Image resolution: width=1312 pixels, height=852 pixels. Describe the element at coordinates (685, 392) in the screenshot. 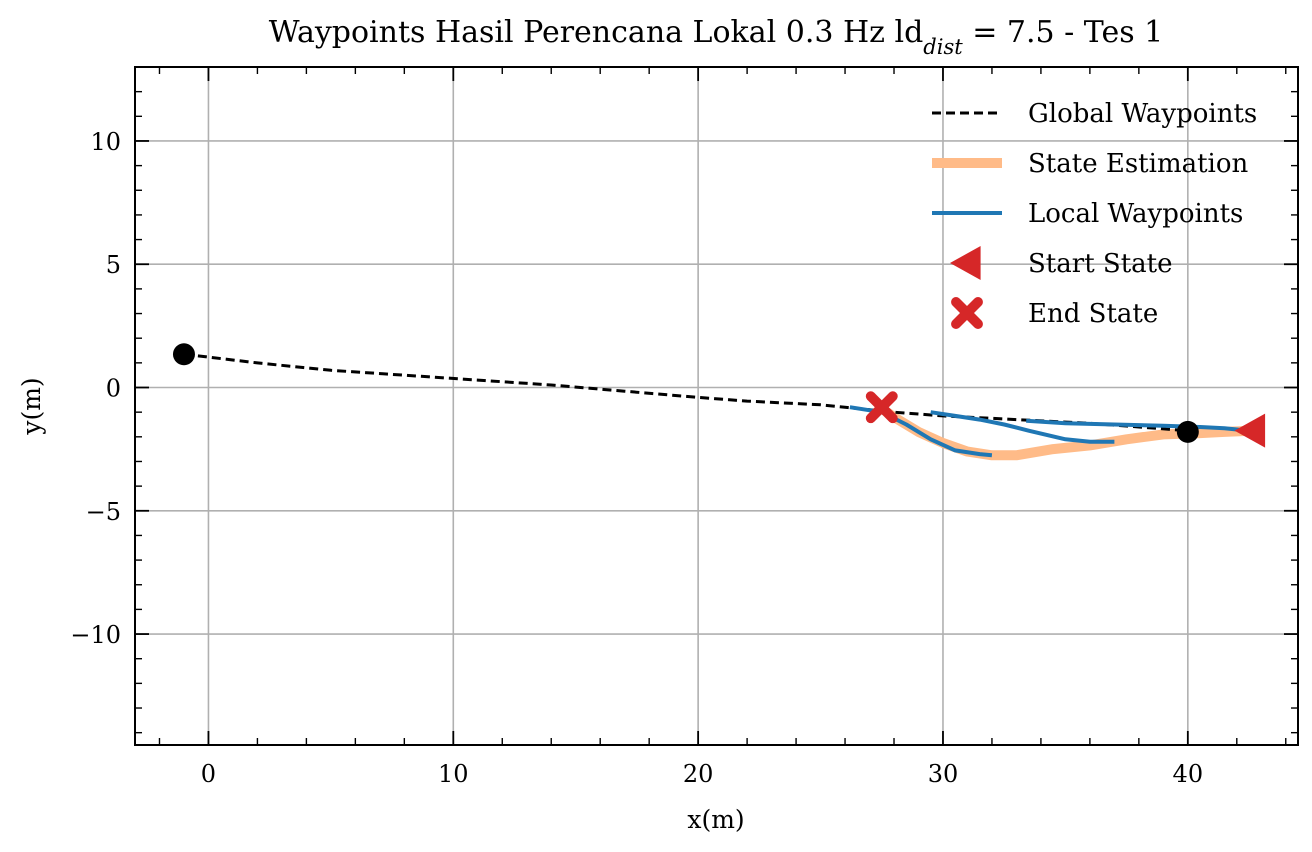

I see `series-global-waypoints` at that location.